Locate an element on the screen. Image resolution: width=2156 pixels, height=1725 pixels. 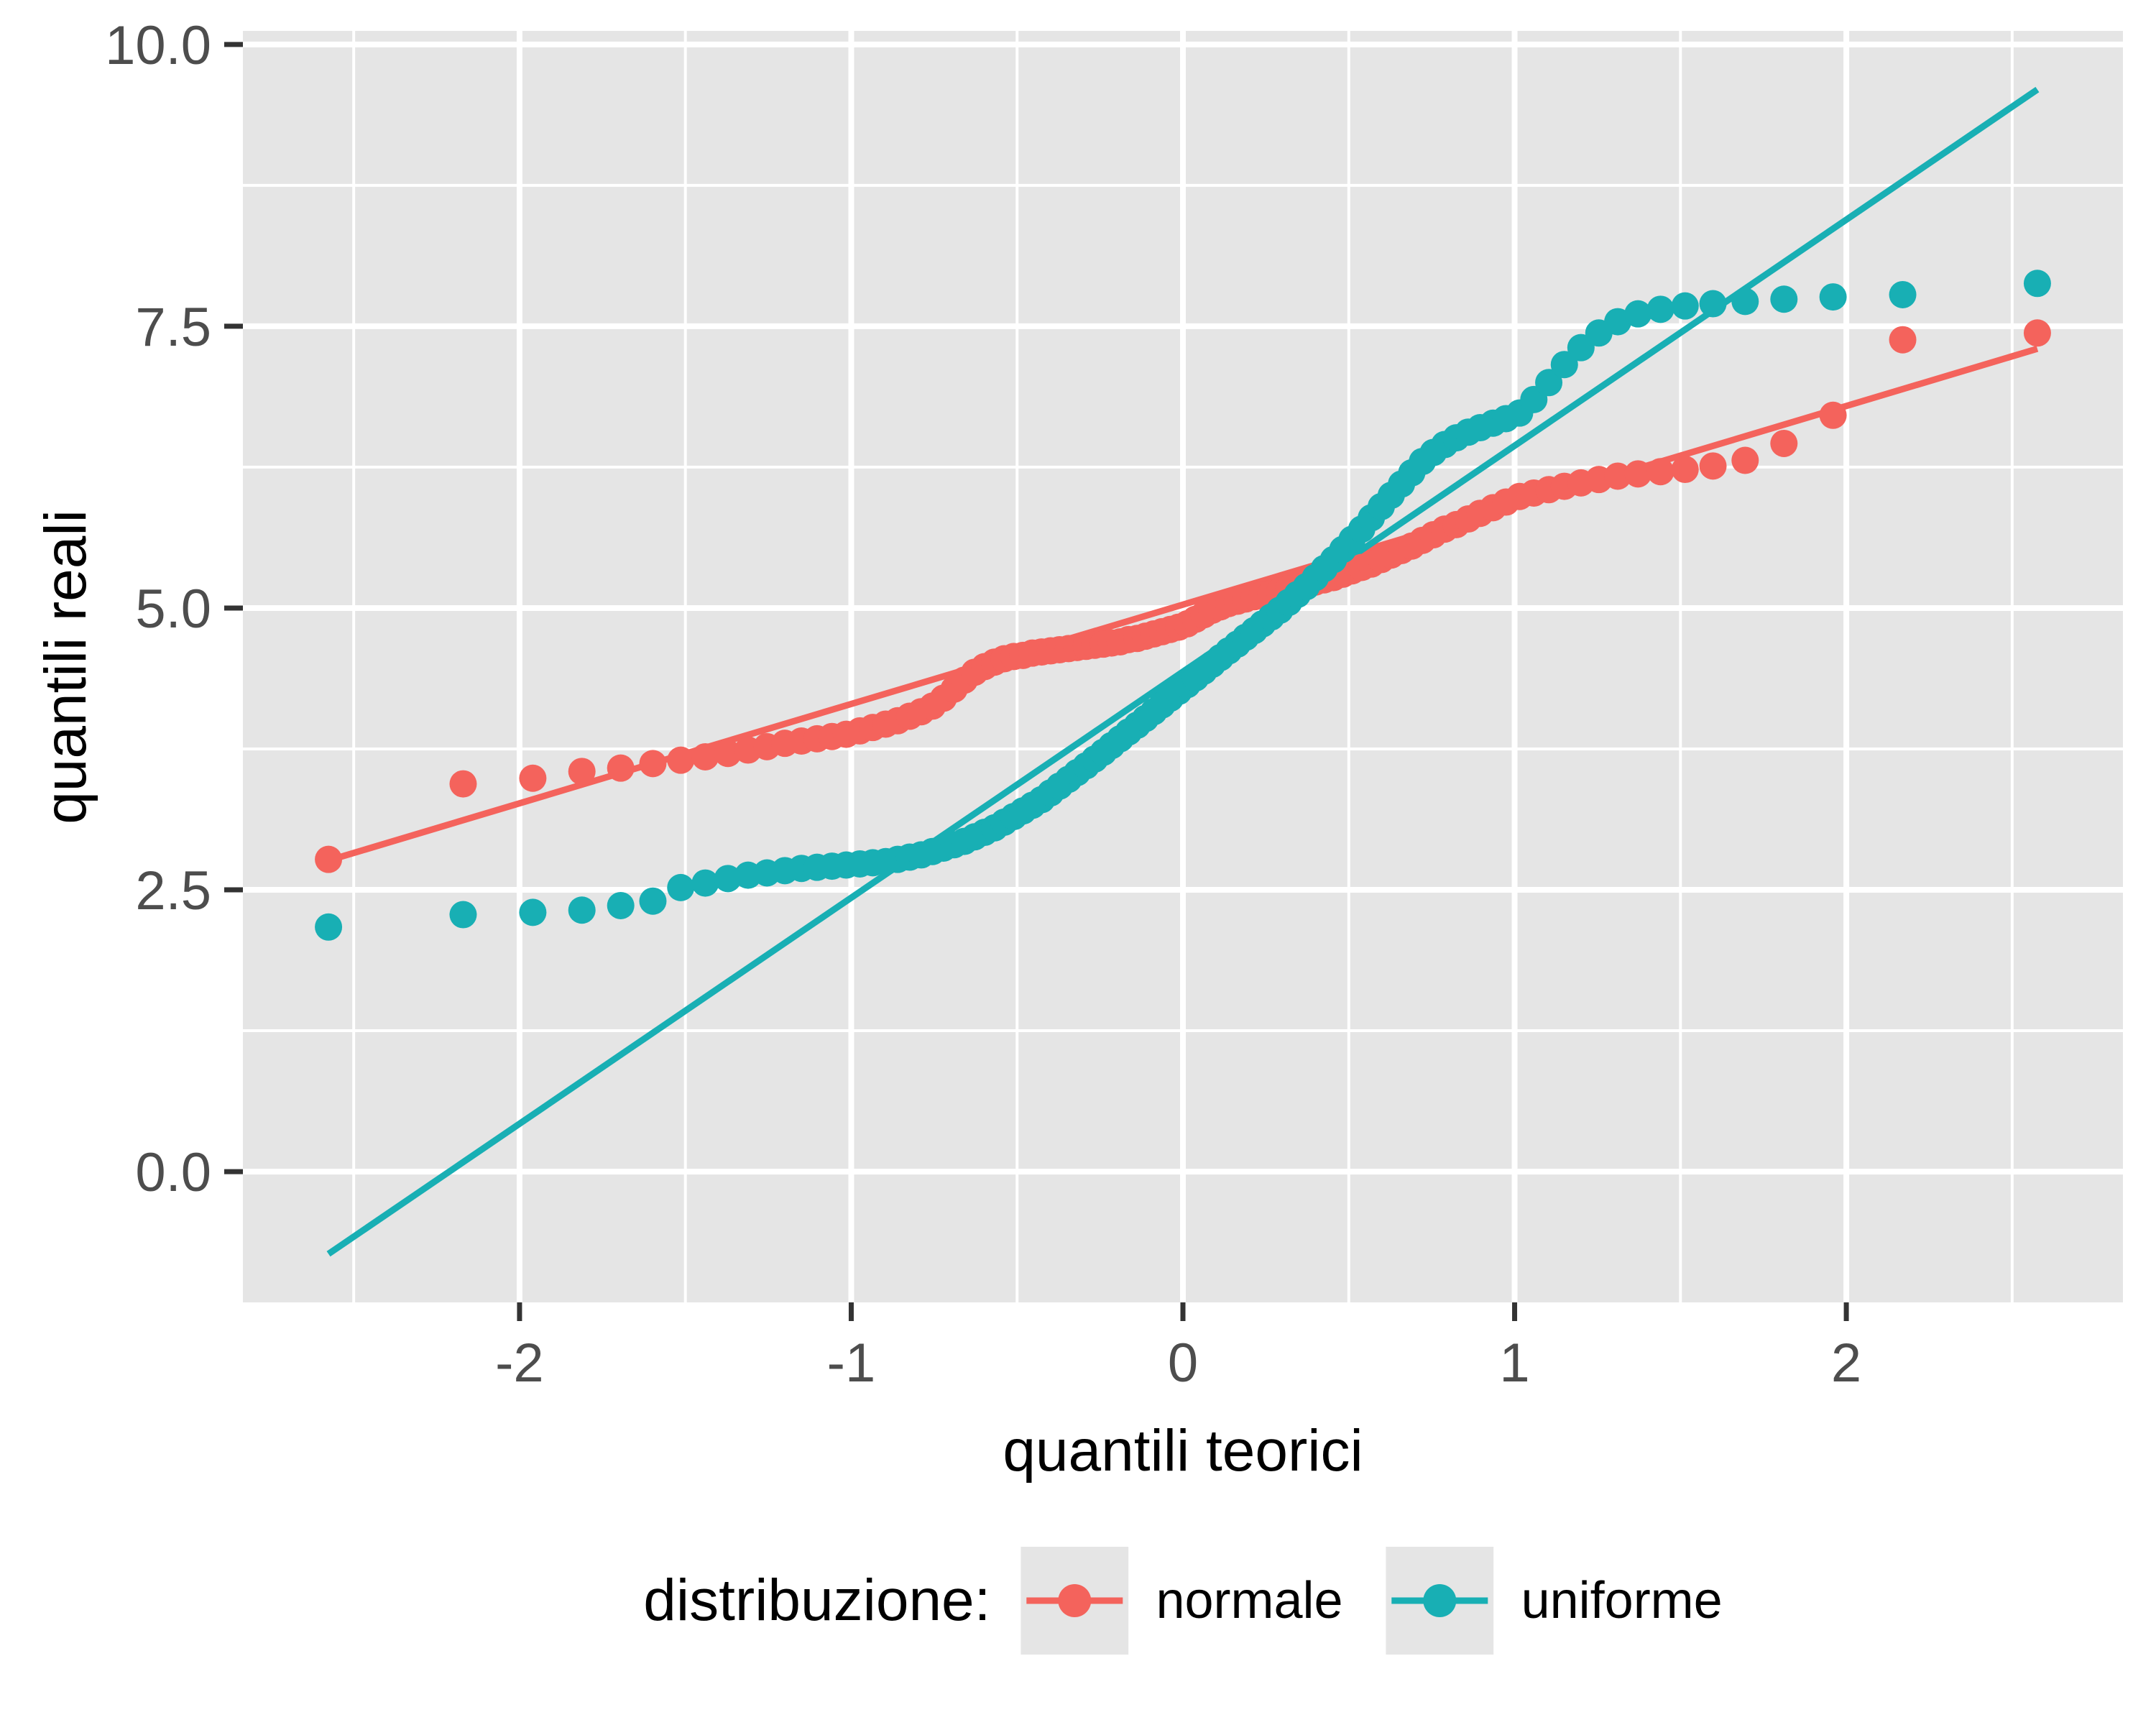
legend-item-normale: normale is located at coordinates (1182, 1601).